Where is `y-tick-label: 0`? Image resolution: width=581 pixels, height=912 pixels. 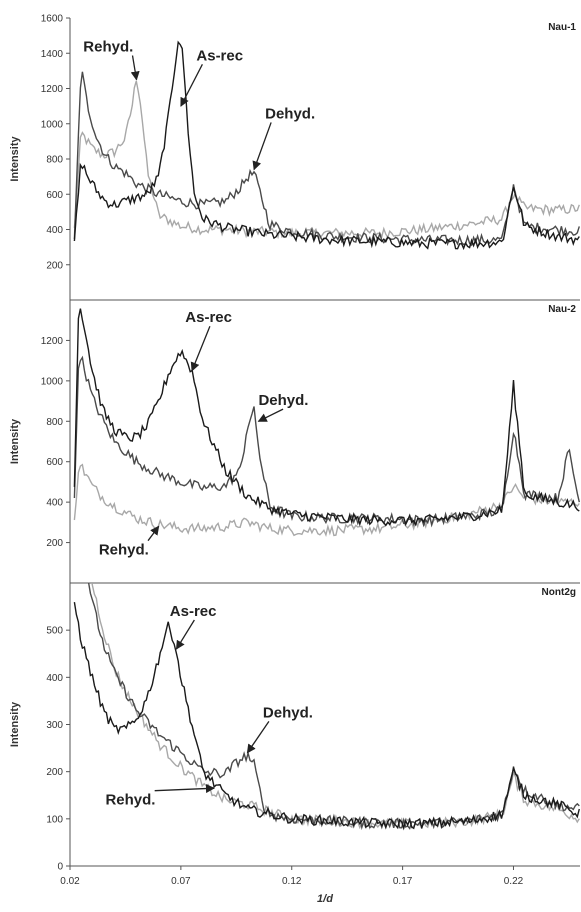 y-tick-label: 0 is located at coordinates (60, 867).